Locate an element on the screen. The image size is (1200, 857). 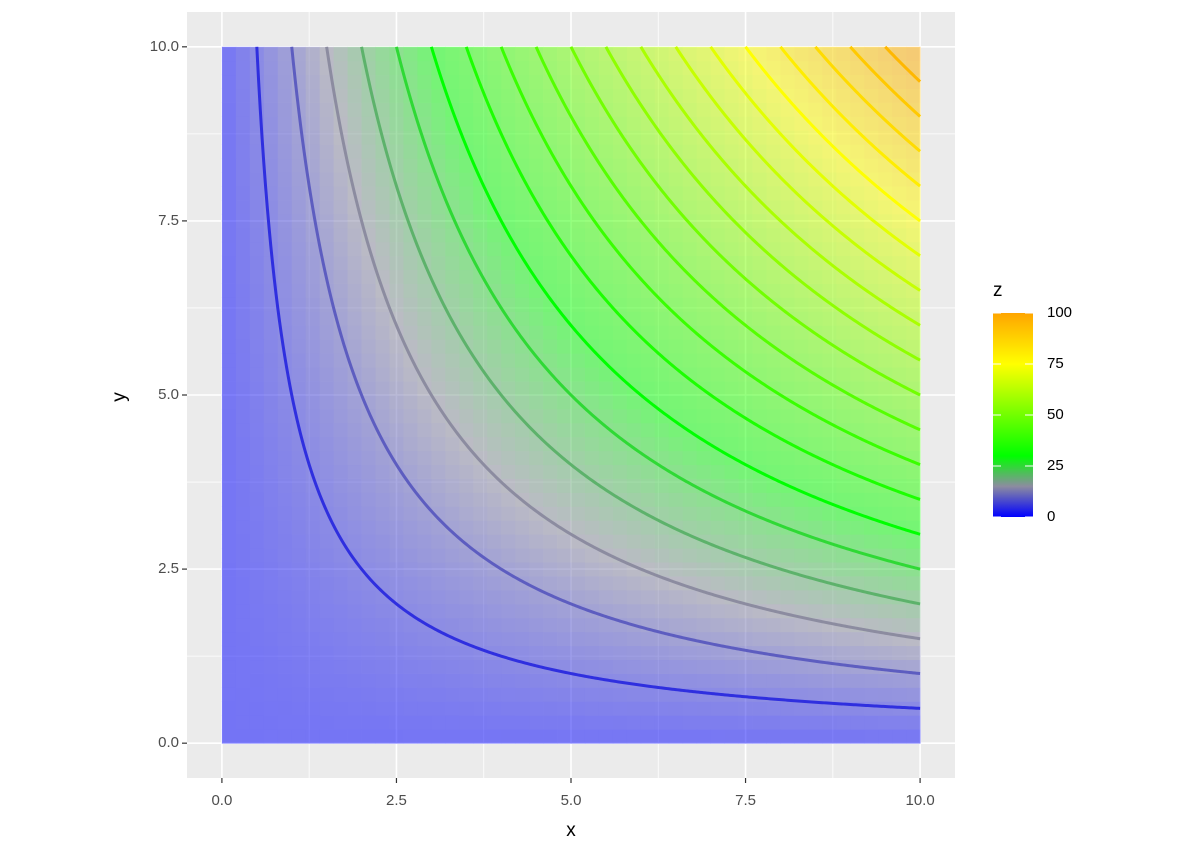
y-tick-label: 2.5 is located at coordinates (168, 568).